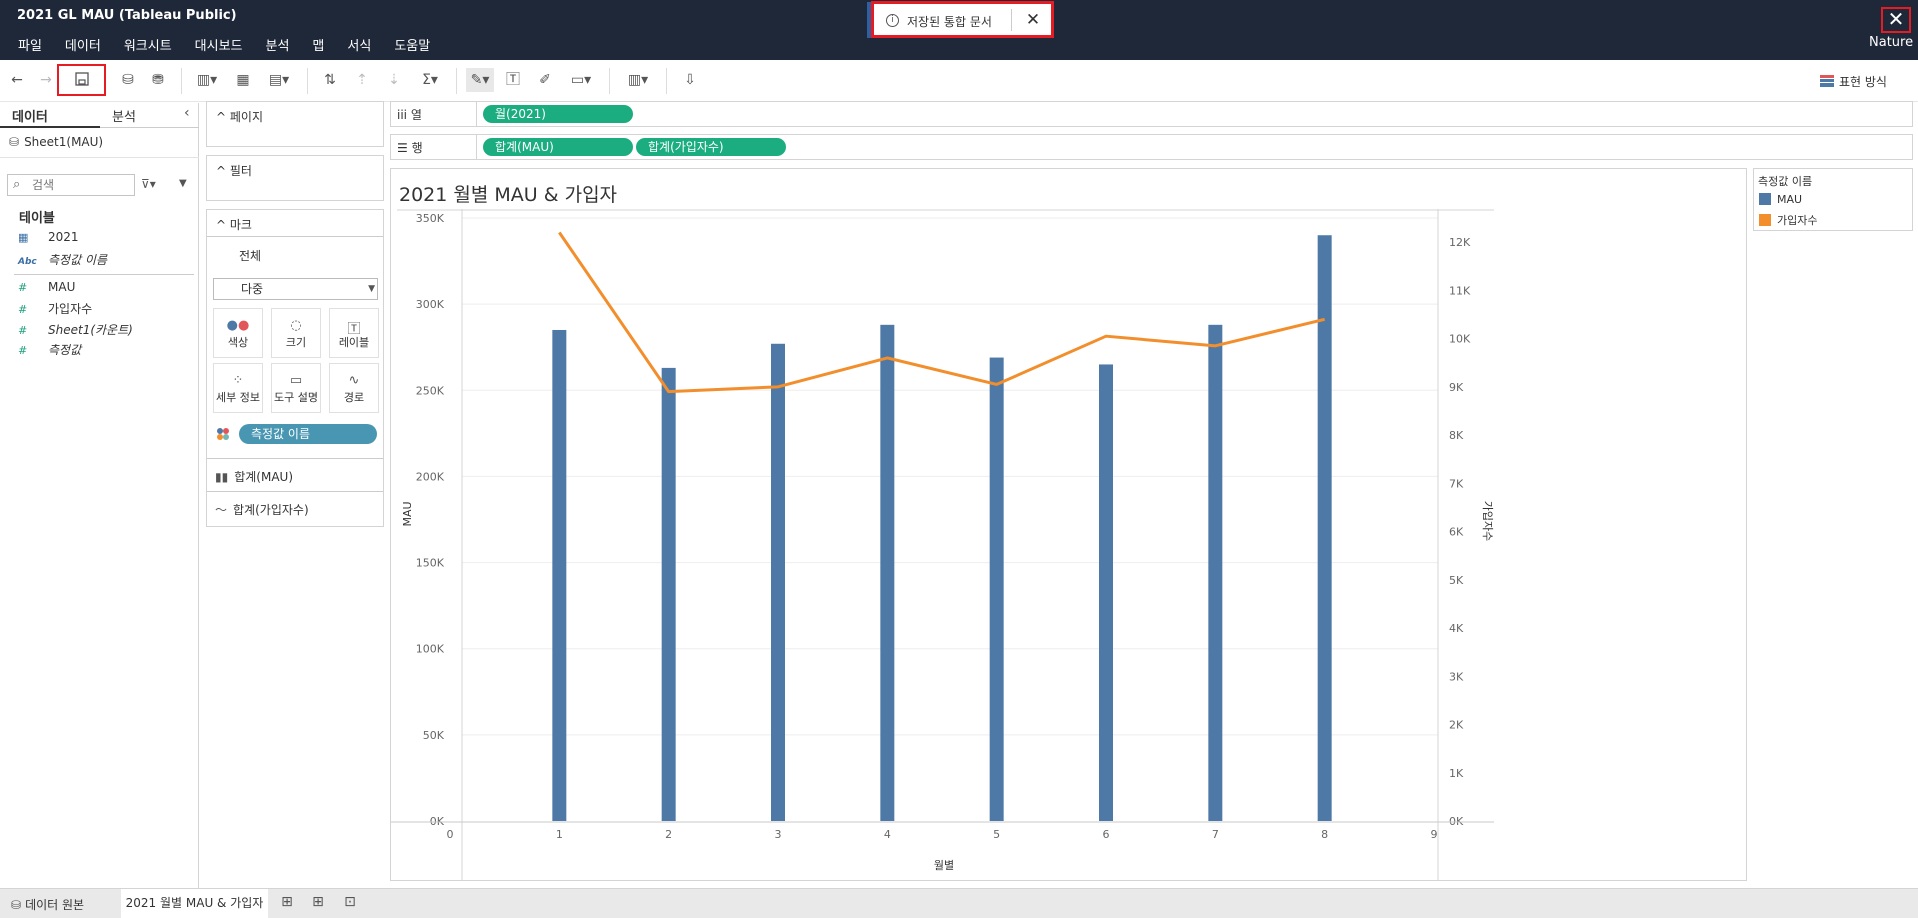  I want to click on pill-sum-signups: 합계(가입자수), so click(711, 147).